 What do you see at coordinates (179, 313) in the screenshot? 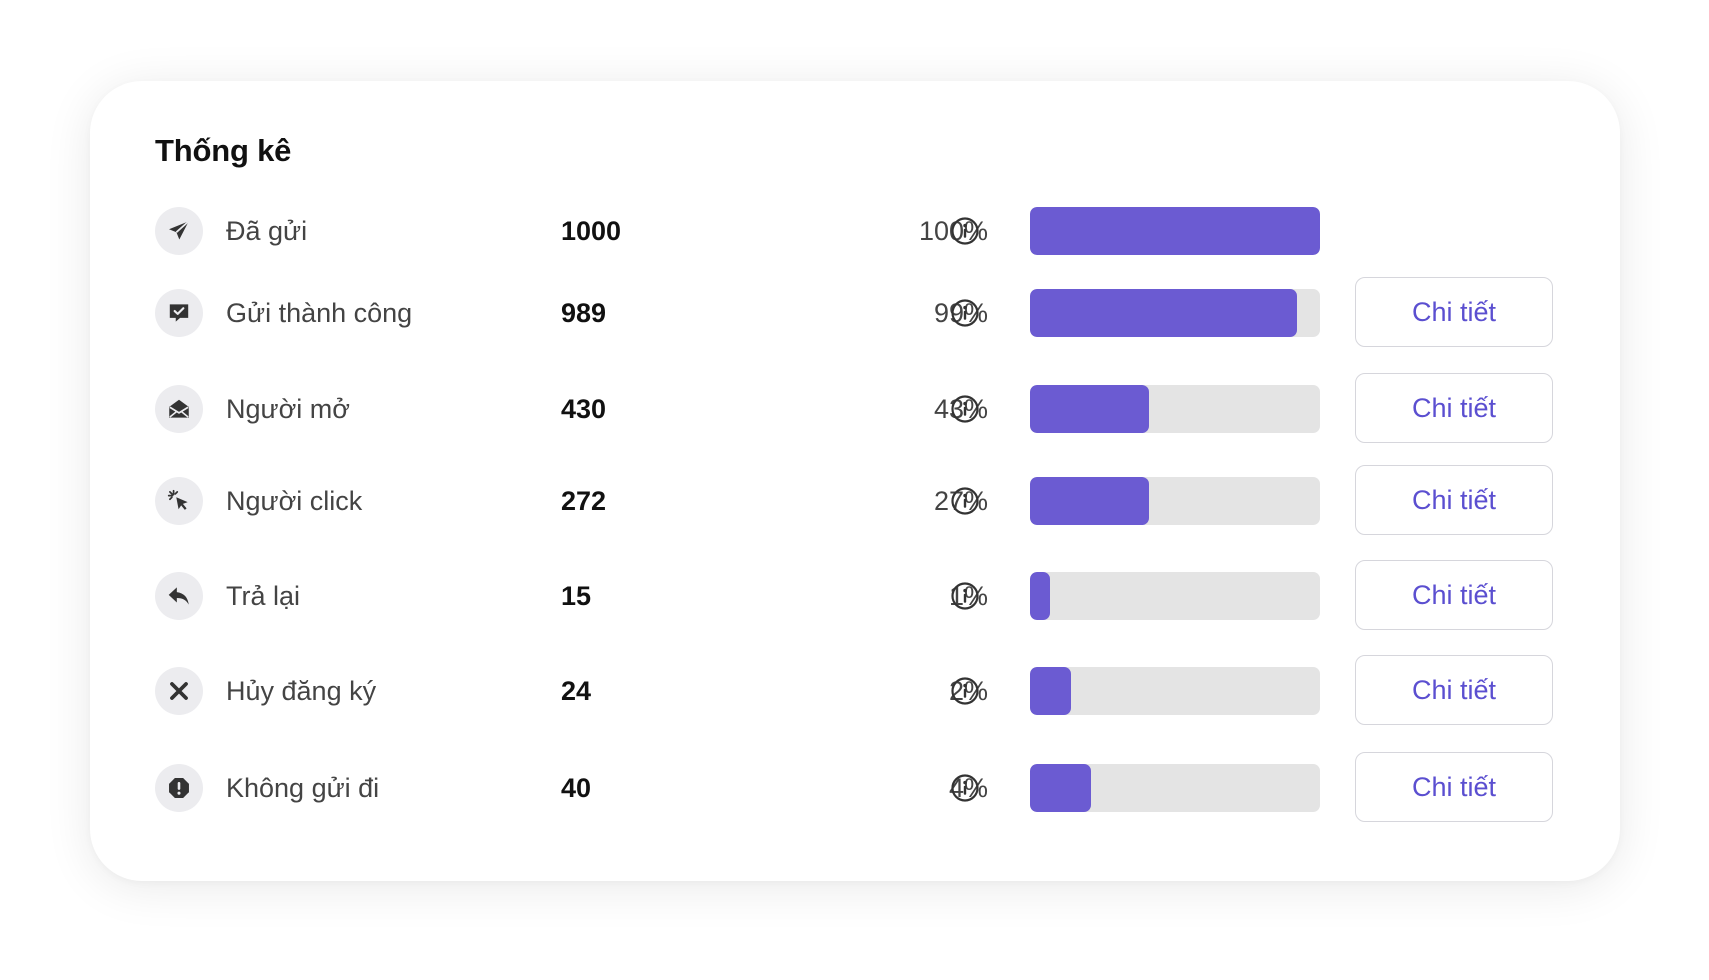
I see `message-check-icon` at bounding box center [179, 313].